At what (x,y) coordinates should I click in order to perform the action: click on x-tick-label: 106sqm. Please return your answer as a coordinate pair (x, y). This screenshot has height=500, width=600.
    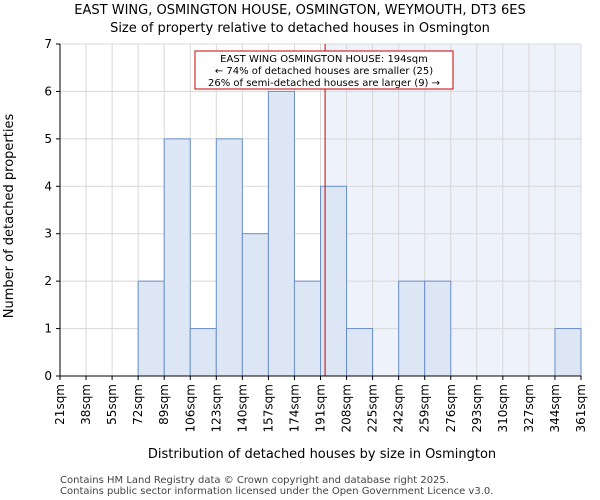
    Looking at the image, I should click on (190, 408).